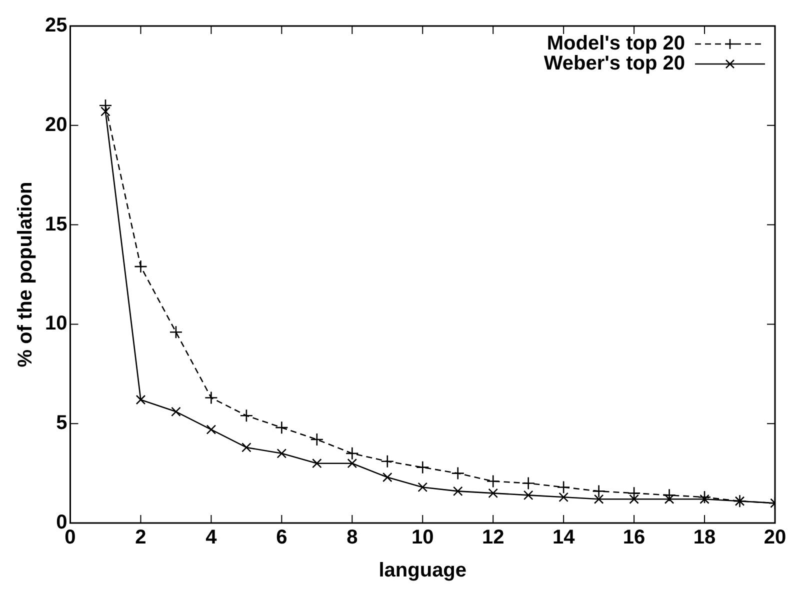 This screenshot has height=595, width=801. What do you see at coordinates (615, 43) in the screenshot?
I see `legend-label: Model's top 20` at bounding box center [615, 43].